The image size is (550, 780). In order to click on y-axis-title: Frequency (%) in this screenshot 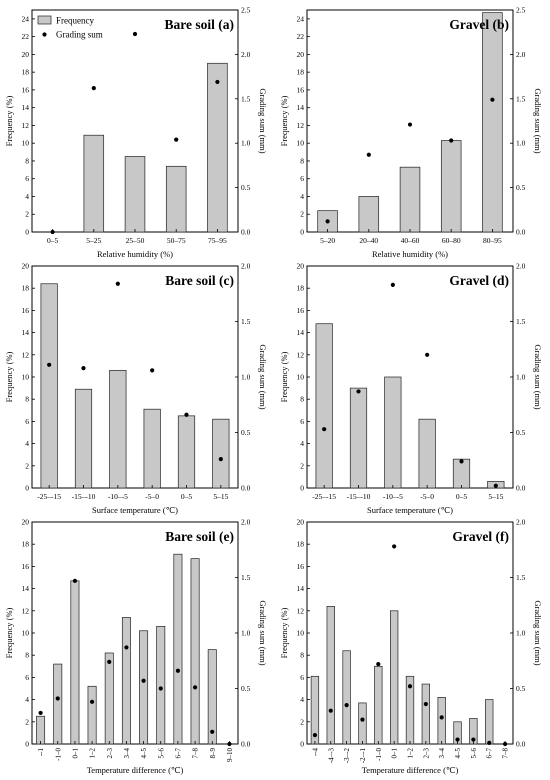, I will do `click(9, 120)`.